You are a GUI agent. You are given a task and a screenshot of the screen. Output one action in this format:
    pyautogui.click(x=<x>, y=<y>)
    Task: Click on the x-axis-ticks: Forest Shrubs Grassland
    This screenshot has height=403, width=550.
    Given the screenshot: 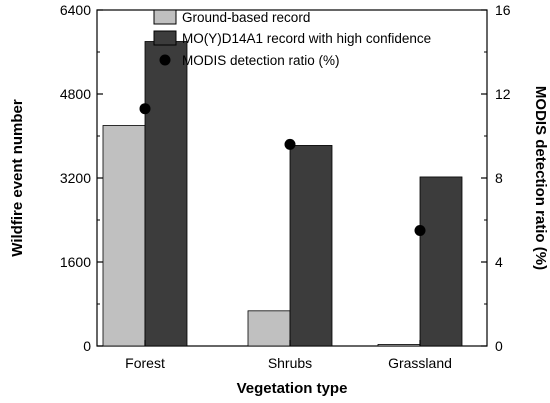 What is the action you would take?
    pyautogui.click(x=288, y=355)
    